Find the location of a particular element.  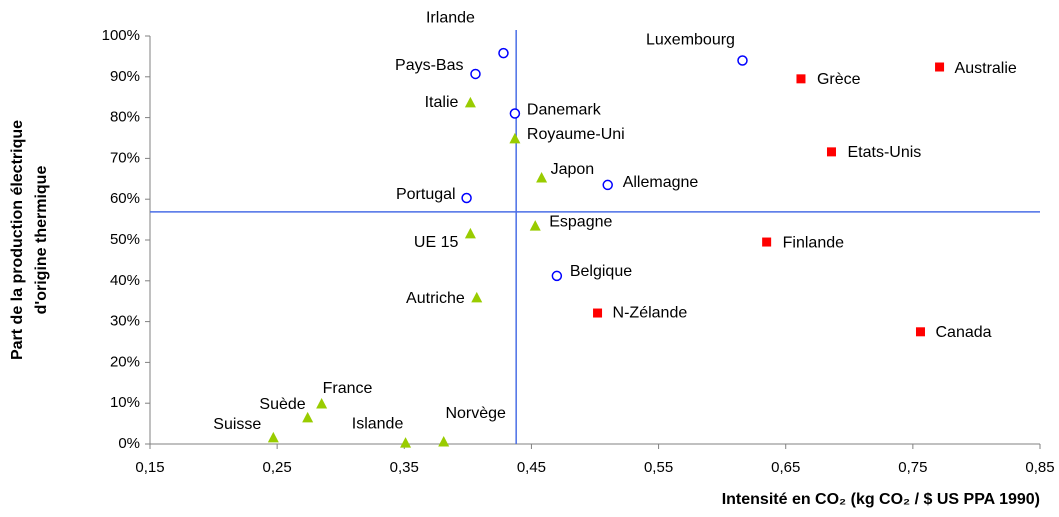

x-tick-label: 0,45 is located at coordinates (531, 467).